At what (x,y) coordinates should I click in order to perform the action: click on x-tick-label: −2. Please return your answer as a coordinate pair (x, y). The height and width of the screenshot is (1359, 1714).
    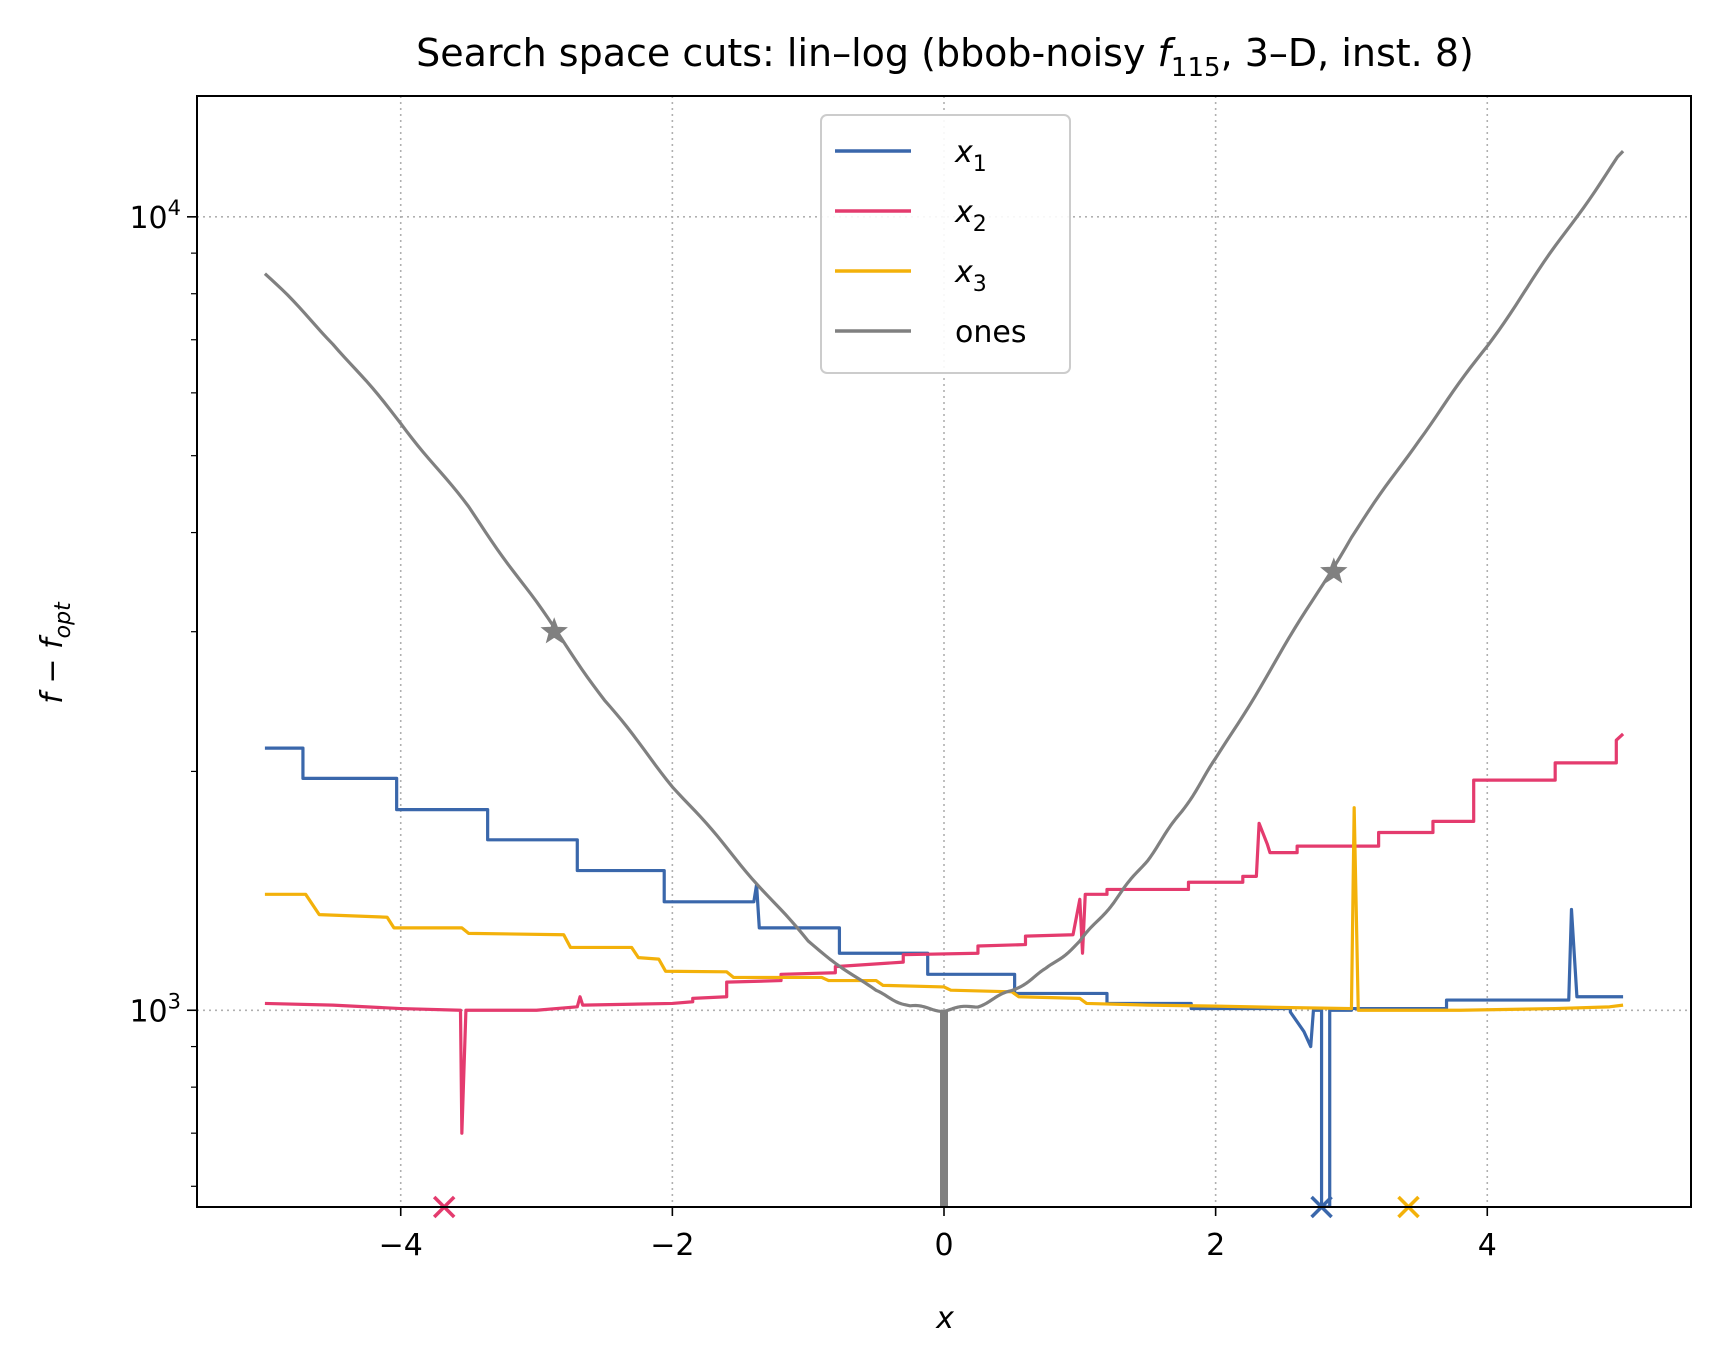
    Looking at the image, I should click on (672, 1245).